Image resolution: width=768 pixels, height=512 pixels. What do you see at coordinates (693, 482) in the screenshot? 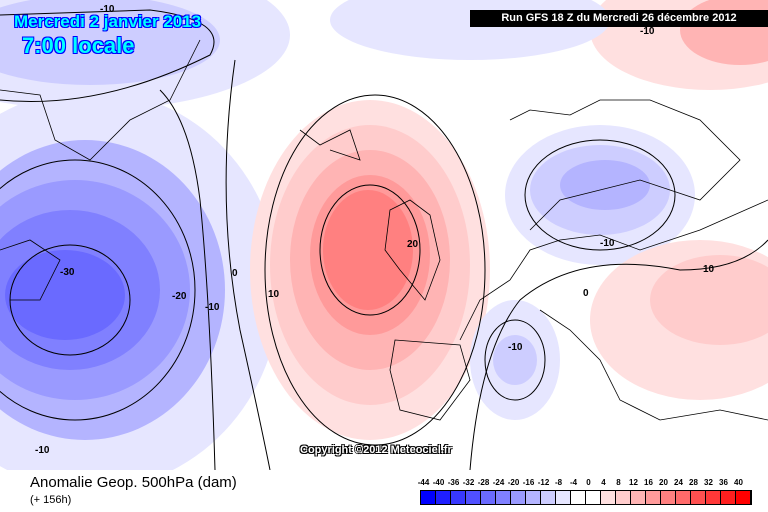
I see `legend-label: 28` at bounding box center [693, 482].